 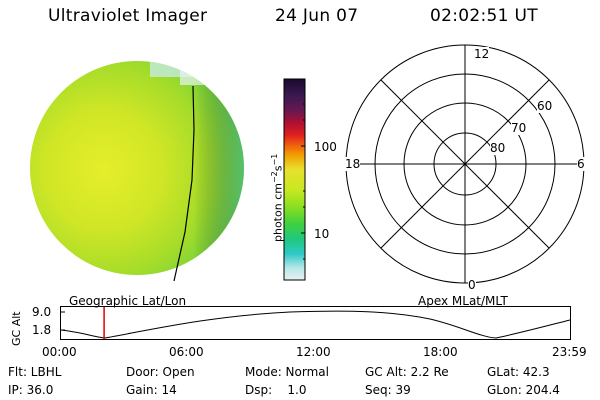 What do you see at coordinates (569, 352) in the screenshot?
I see `timeline-xtick-2359: 23:59` at bounding box center [569, 352].